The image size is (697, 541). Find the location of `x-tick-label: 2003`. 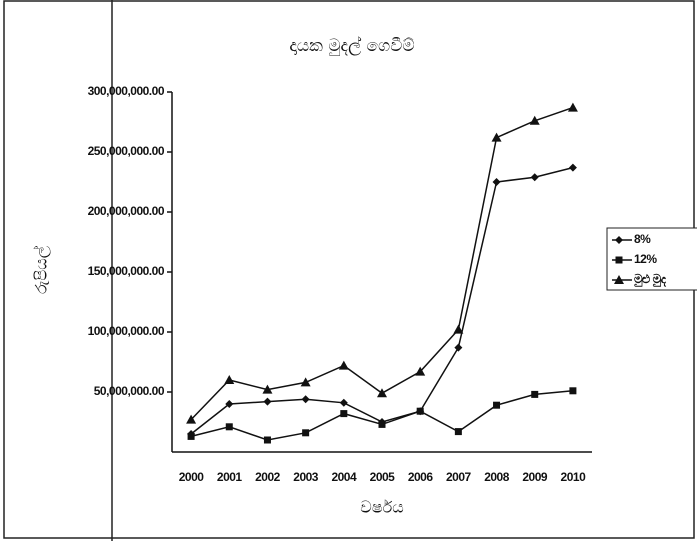

x-tick-label: 2003 is located at coordinates (306, 477).